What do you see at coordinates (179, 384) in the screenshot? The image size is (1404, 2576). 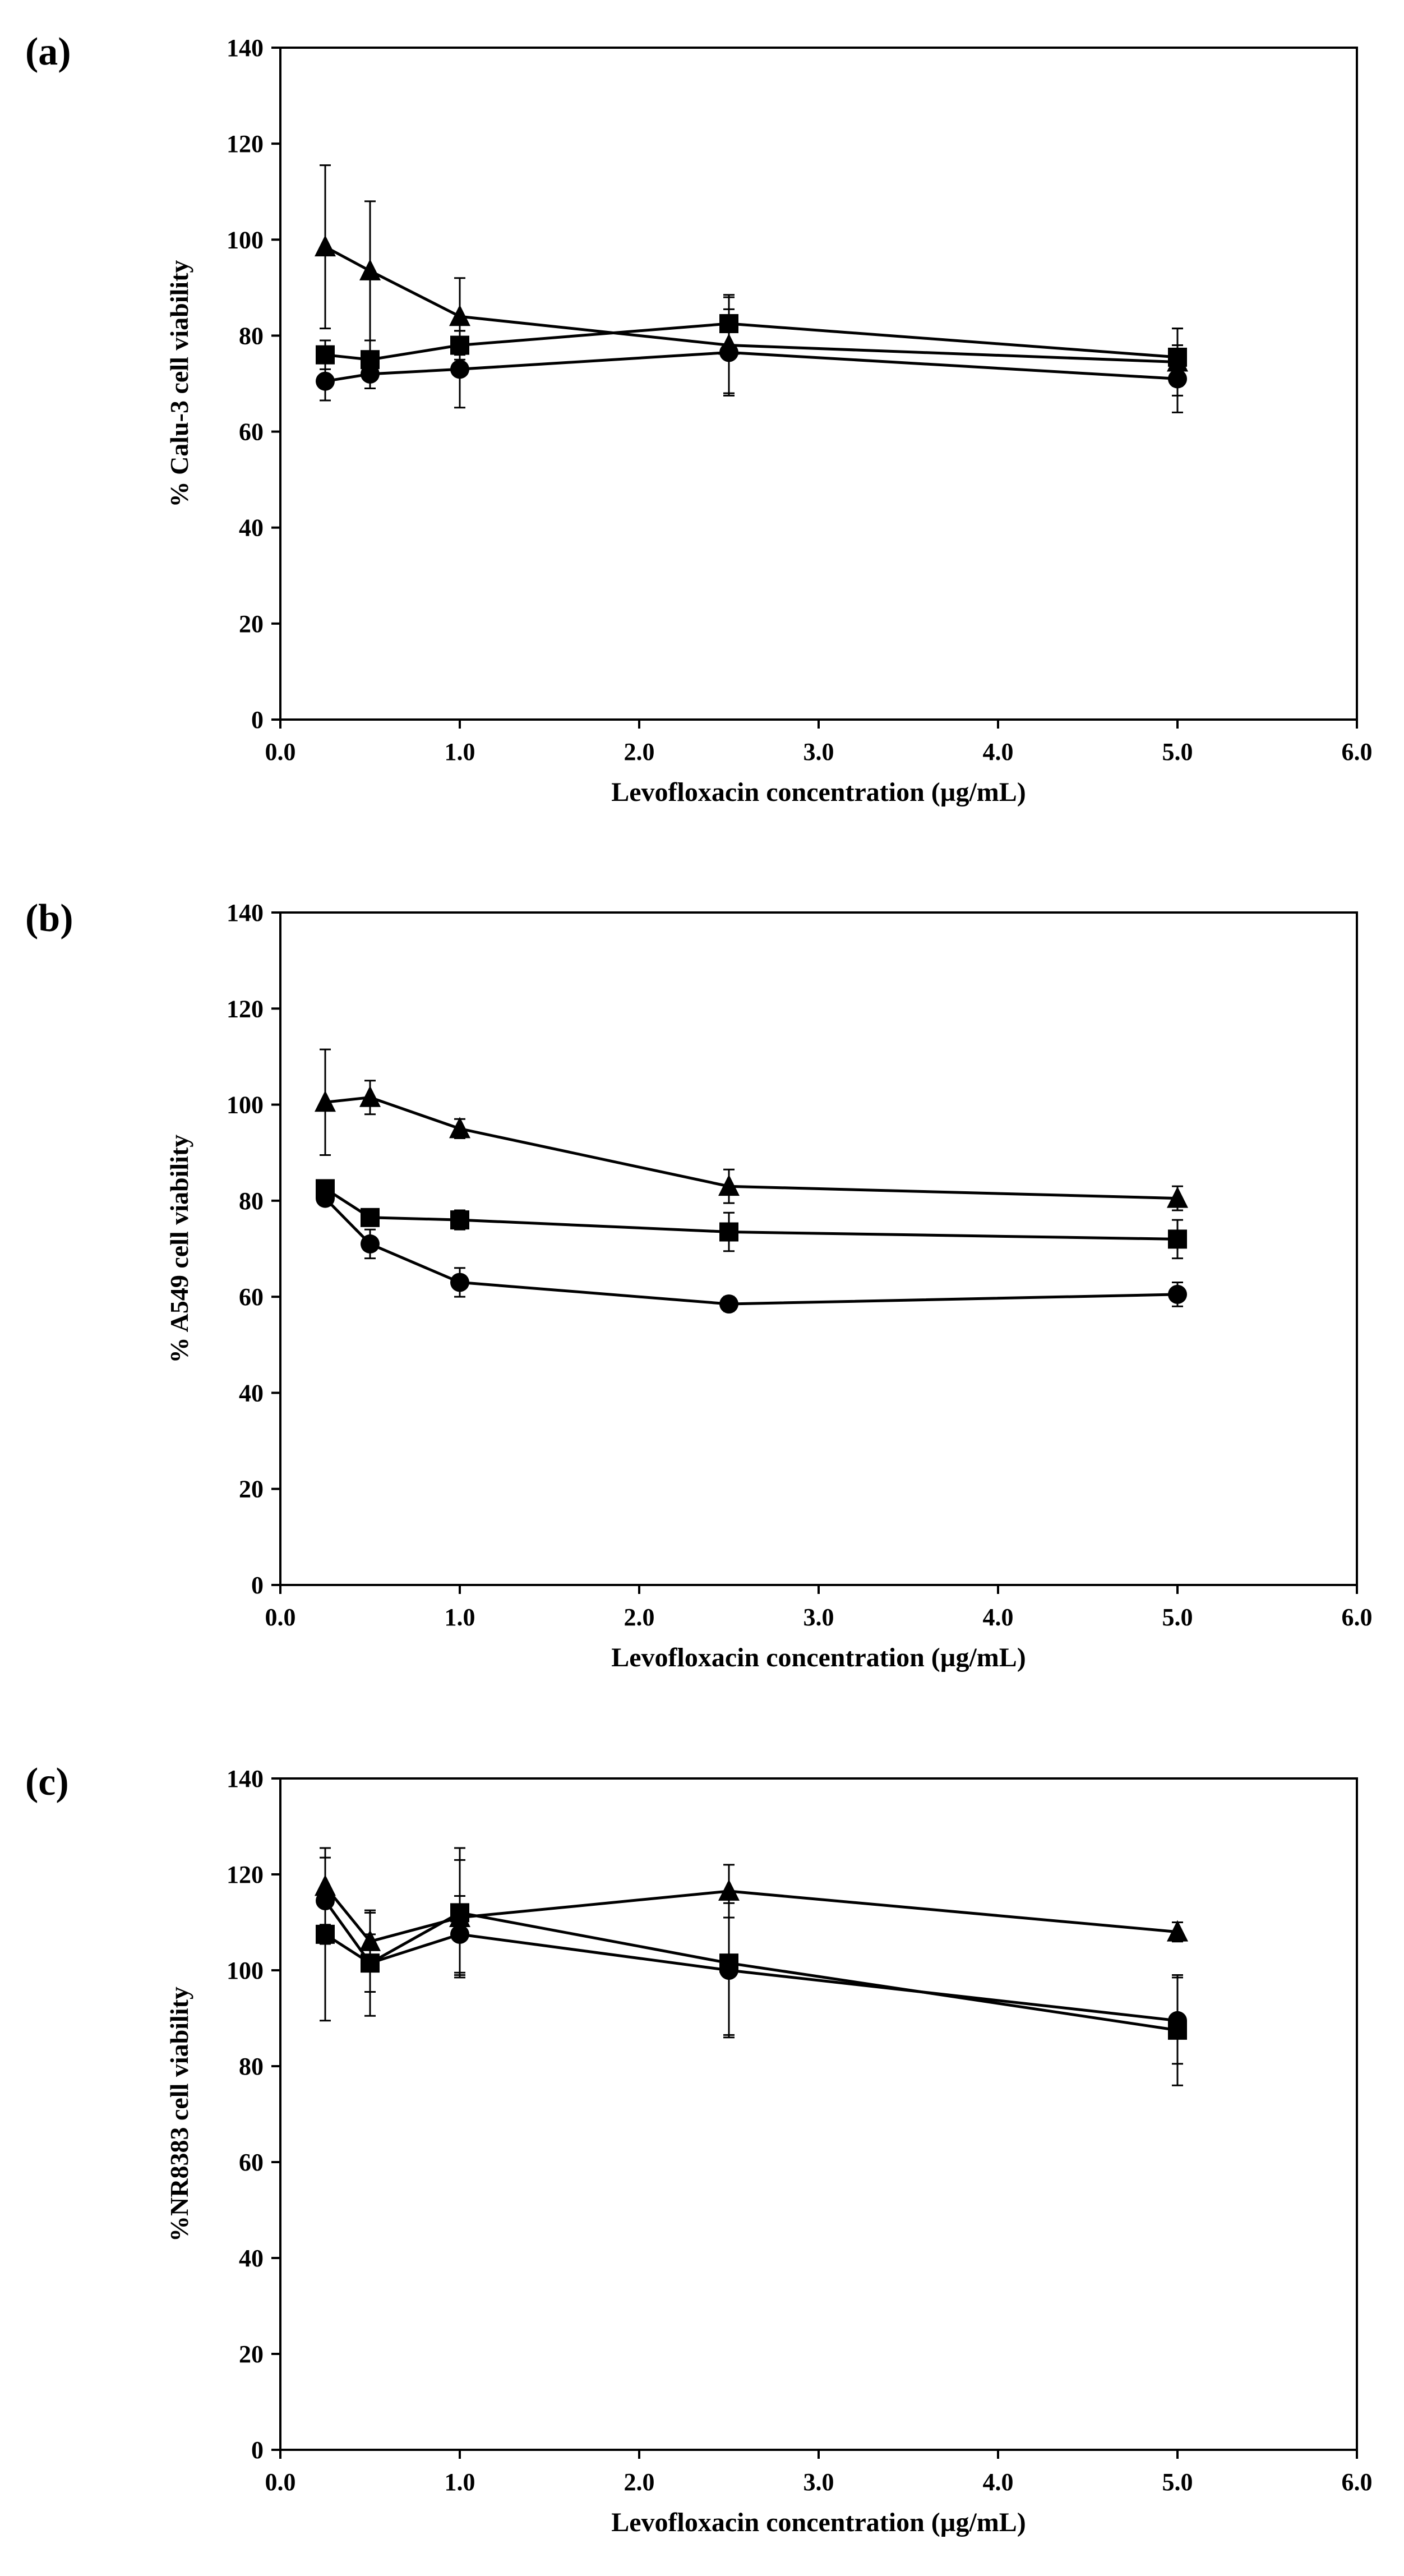 I see `y-axis-label: % Calu-3 cell viability` at bounding box center [179, 384].